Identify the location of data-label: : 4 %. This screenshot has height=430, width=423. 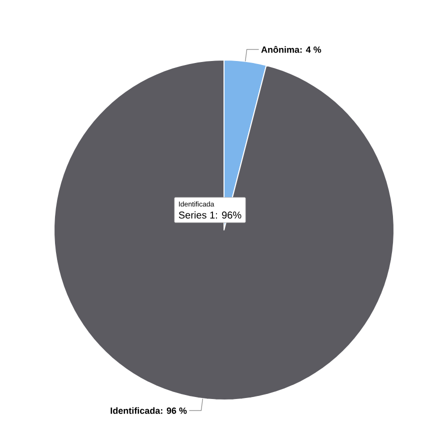
(311, 49).